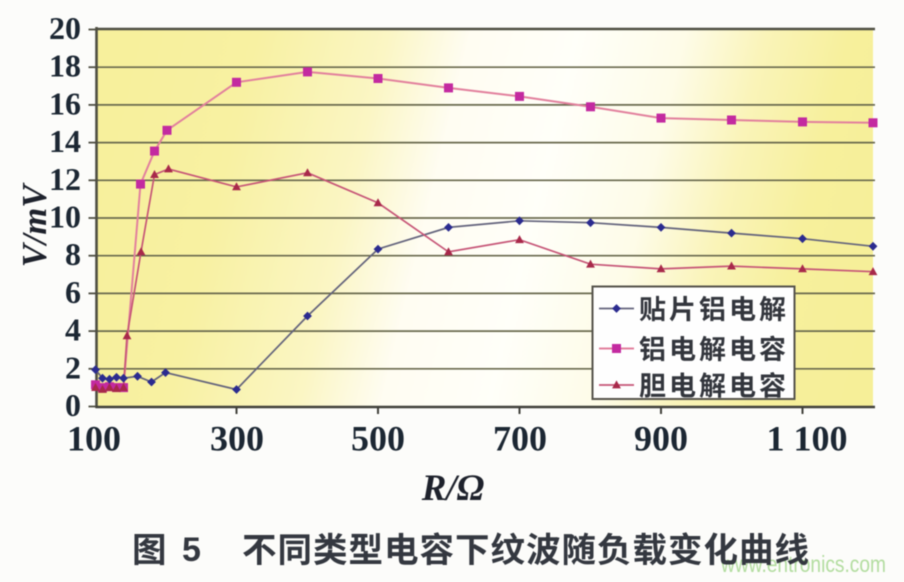 This screenshot has height=582, width=904. Describe the element at coordinates (520, 439) in the screenshot. I see `svg-text: 700` at that location.